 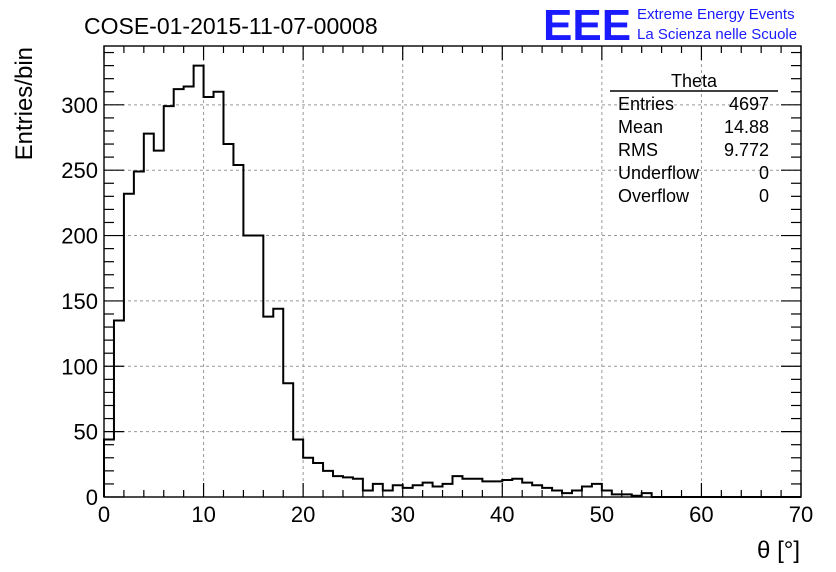 What do you see at coordinates (764, 196) in the screenshot?
I see `stats-value-overflow: 0` at bounding box center [764, 196].